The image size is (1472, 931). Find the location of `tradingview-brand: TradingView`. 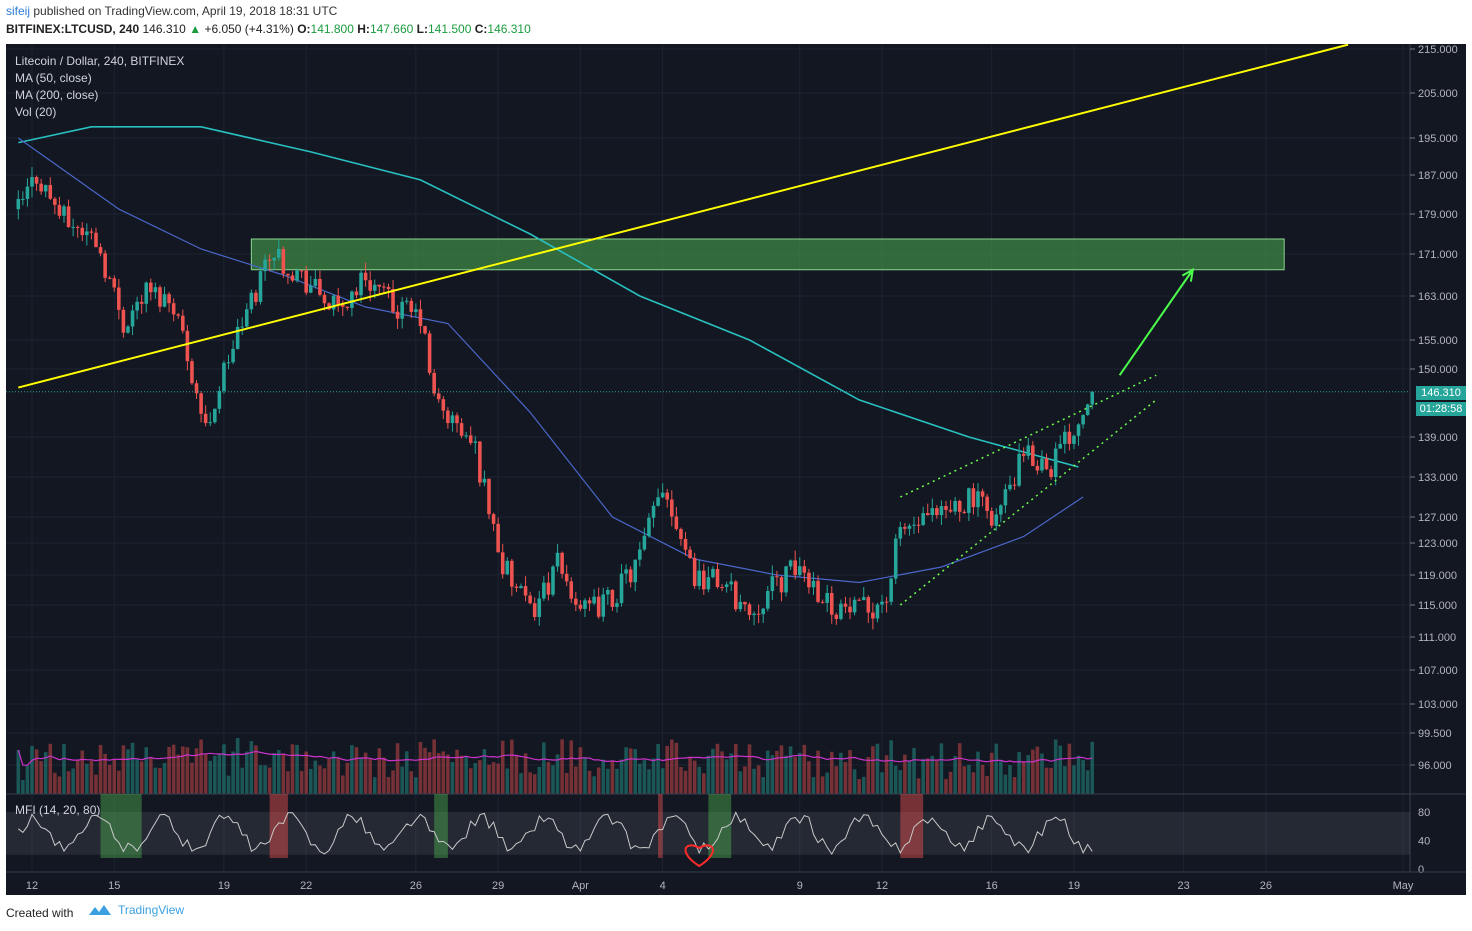

tradingview-brand: TradingView is located at coordinates (136, 910).